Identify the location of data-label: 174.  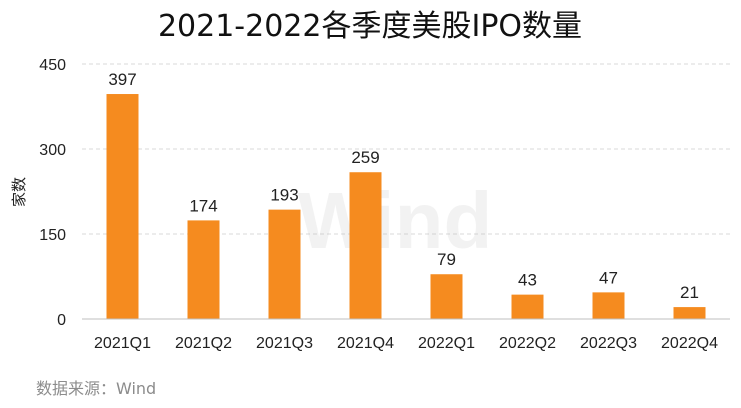
(203, 205).